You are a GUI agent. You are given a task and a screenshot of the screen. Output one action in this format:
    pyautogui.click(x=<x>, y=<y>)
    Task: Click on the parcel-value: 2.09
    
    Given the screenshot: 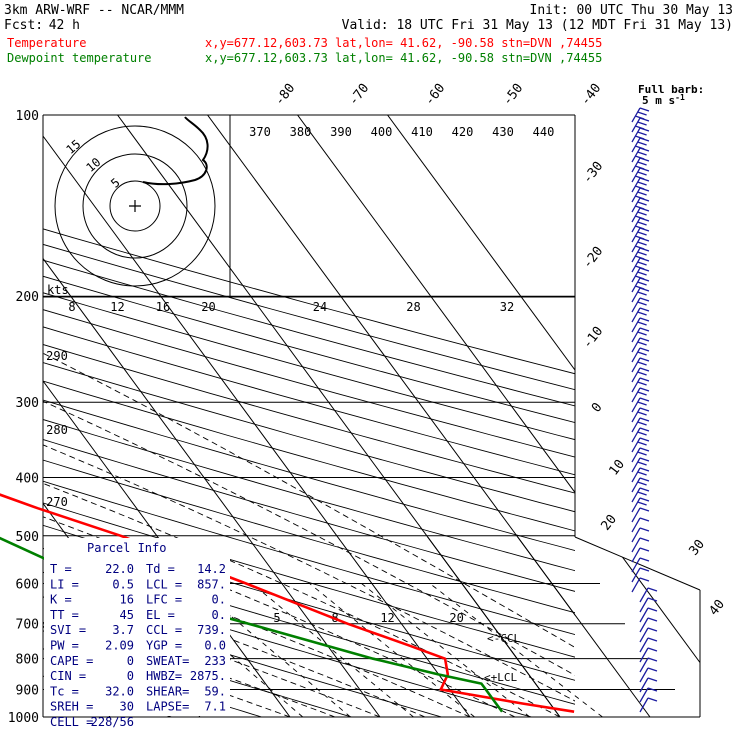 What is the action you would take?
    pyautogui.click(x=119, y=646)
    